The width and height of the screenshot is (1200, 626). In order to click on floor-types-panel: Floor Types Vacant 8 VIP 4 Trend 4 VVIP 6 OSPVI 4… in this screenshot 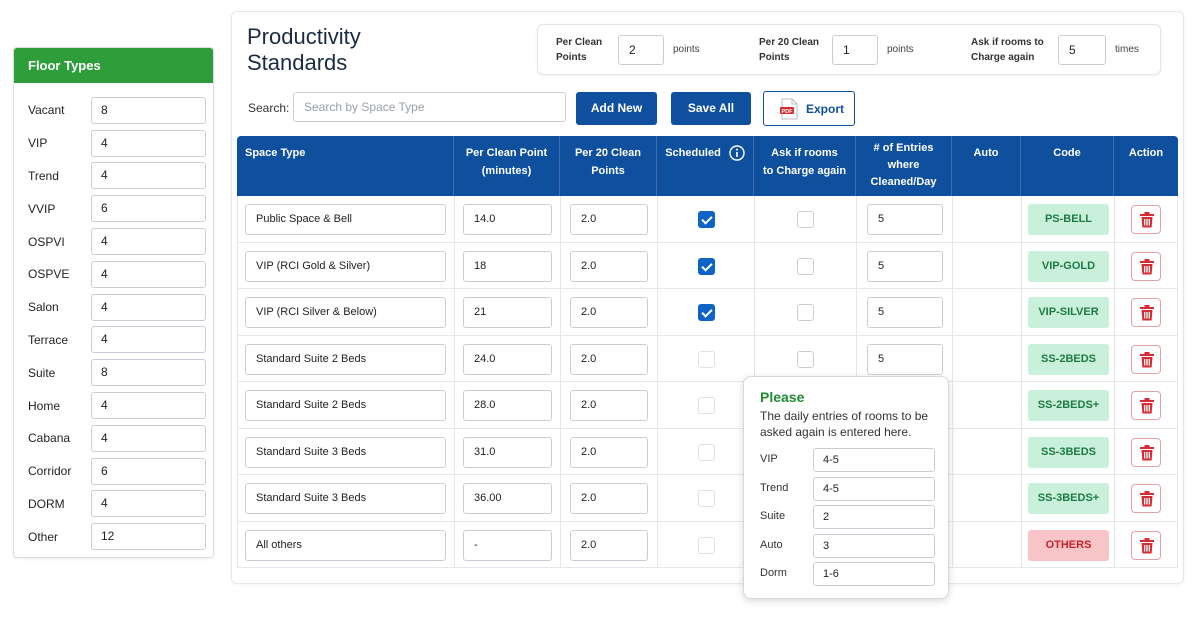, I will do `click(113, 302)`.